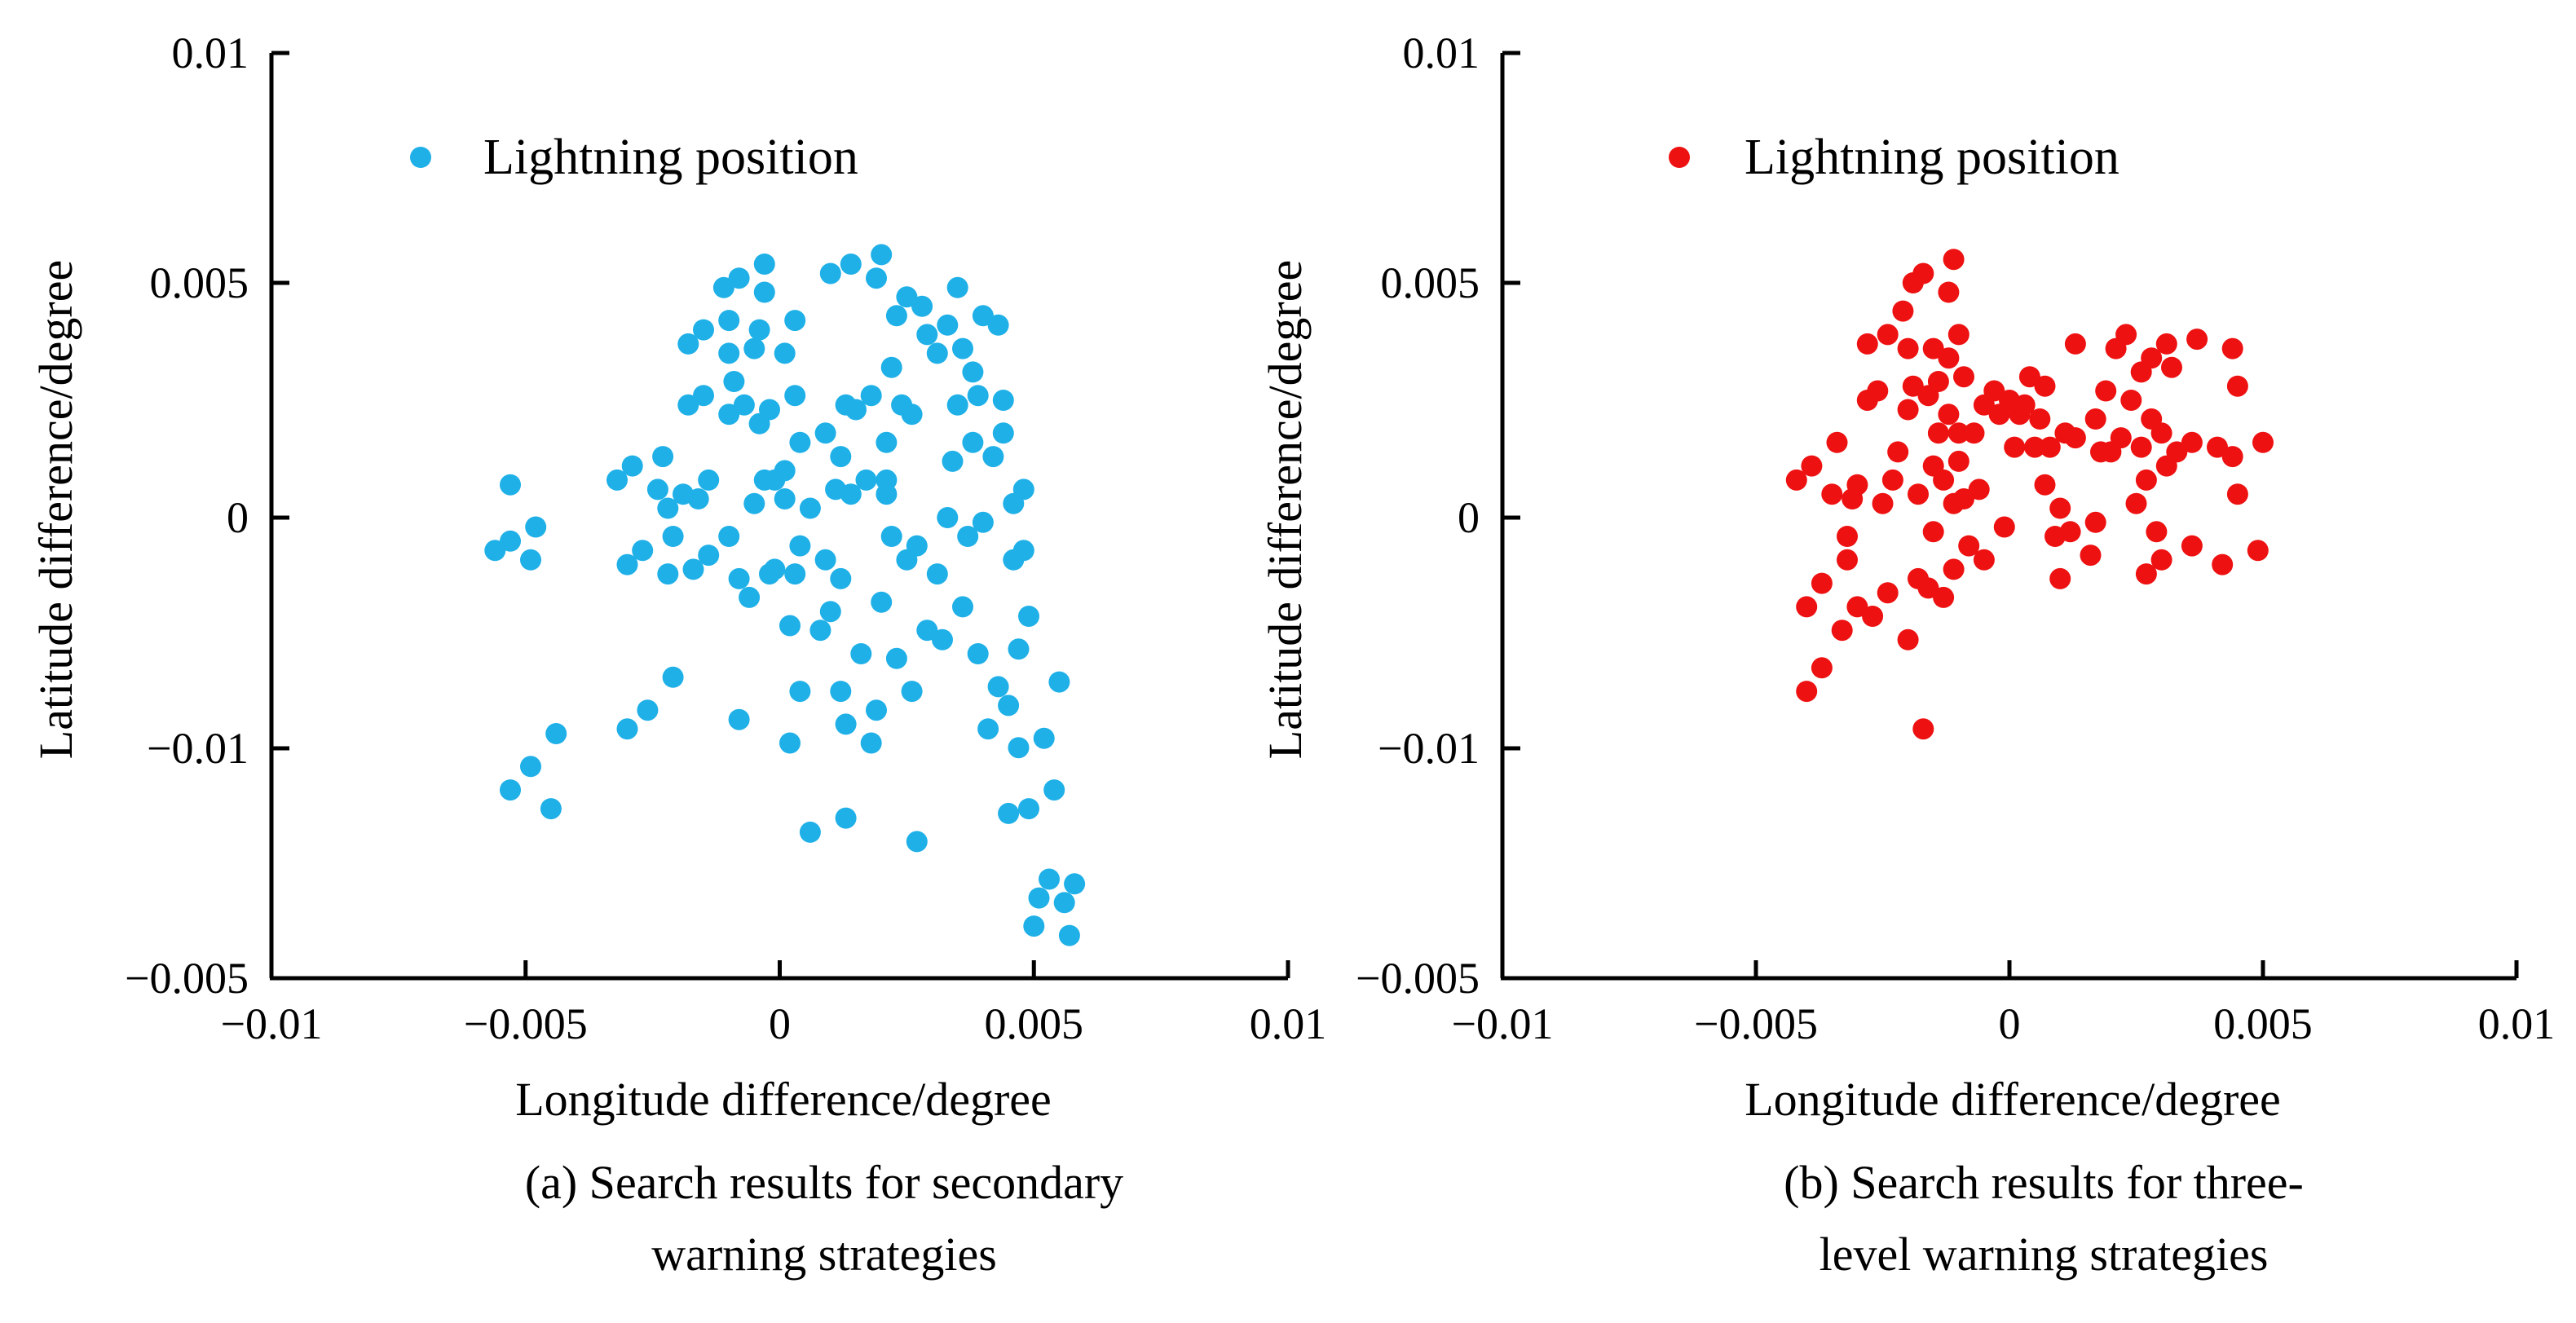  Describe the element at coordinates (2044, 1182) in the screenshot. I see `panel-b-caption-line-1: (b) Search results for three-` at that location.